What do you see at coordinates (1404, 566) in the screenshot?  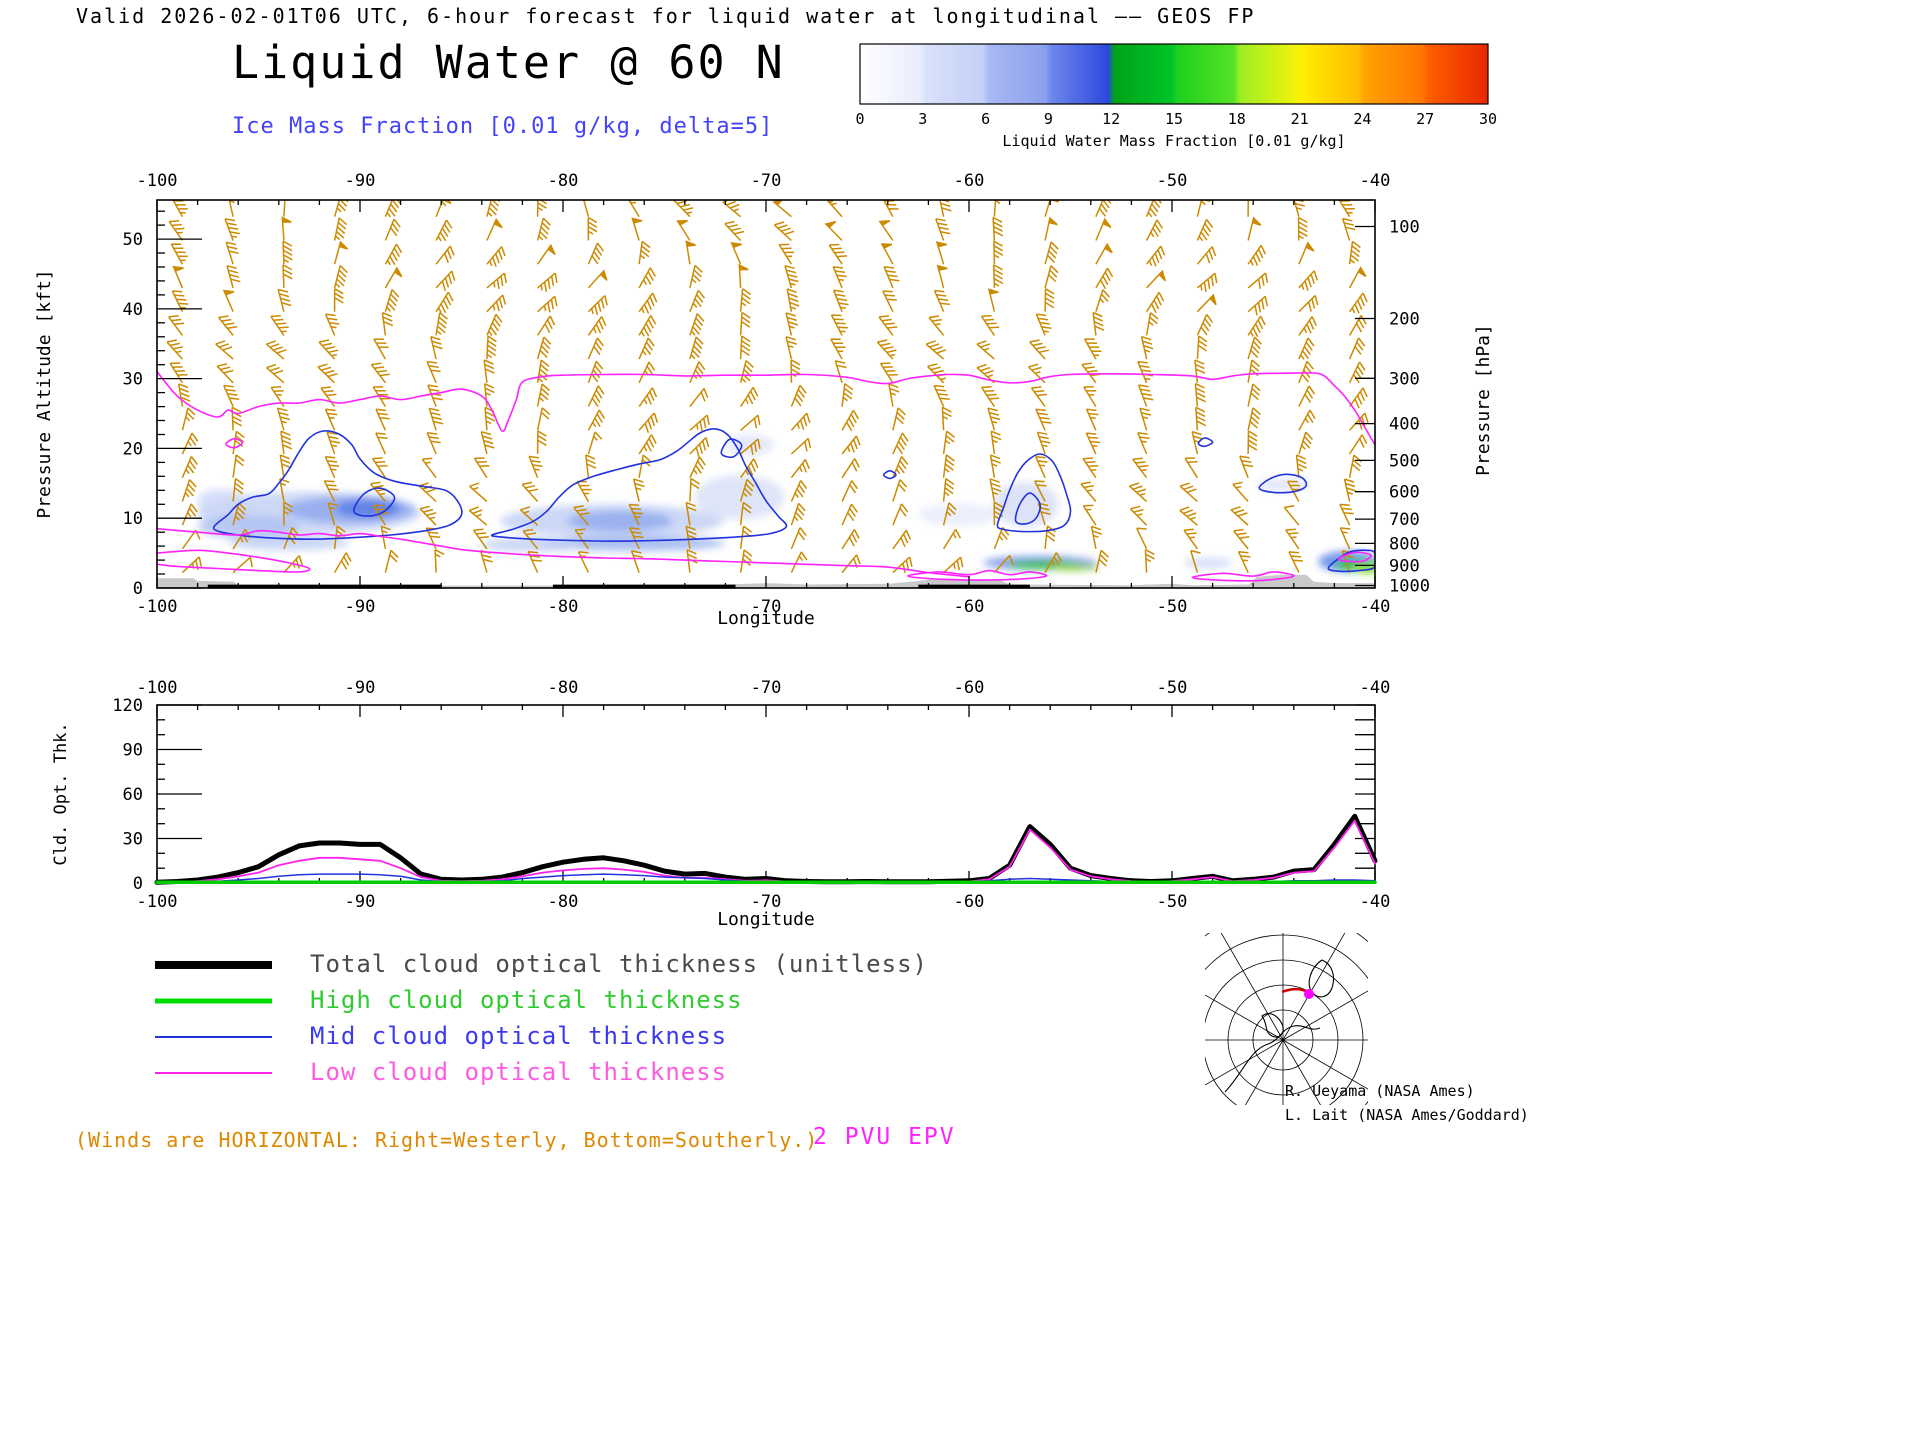 I see `svg-text: 900` at bounding box center [1404, 566].